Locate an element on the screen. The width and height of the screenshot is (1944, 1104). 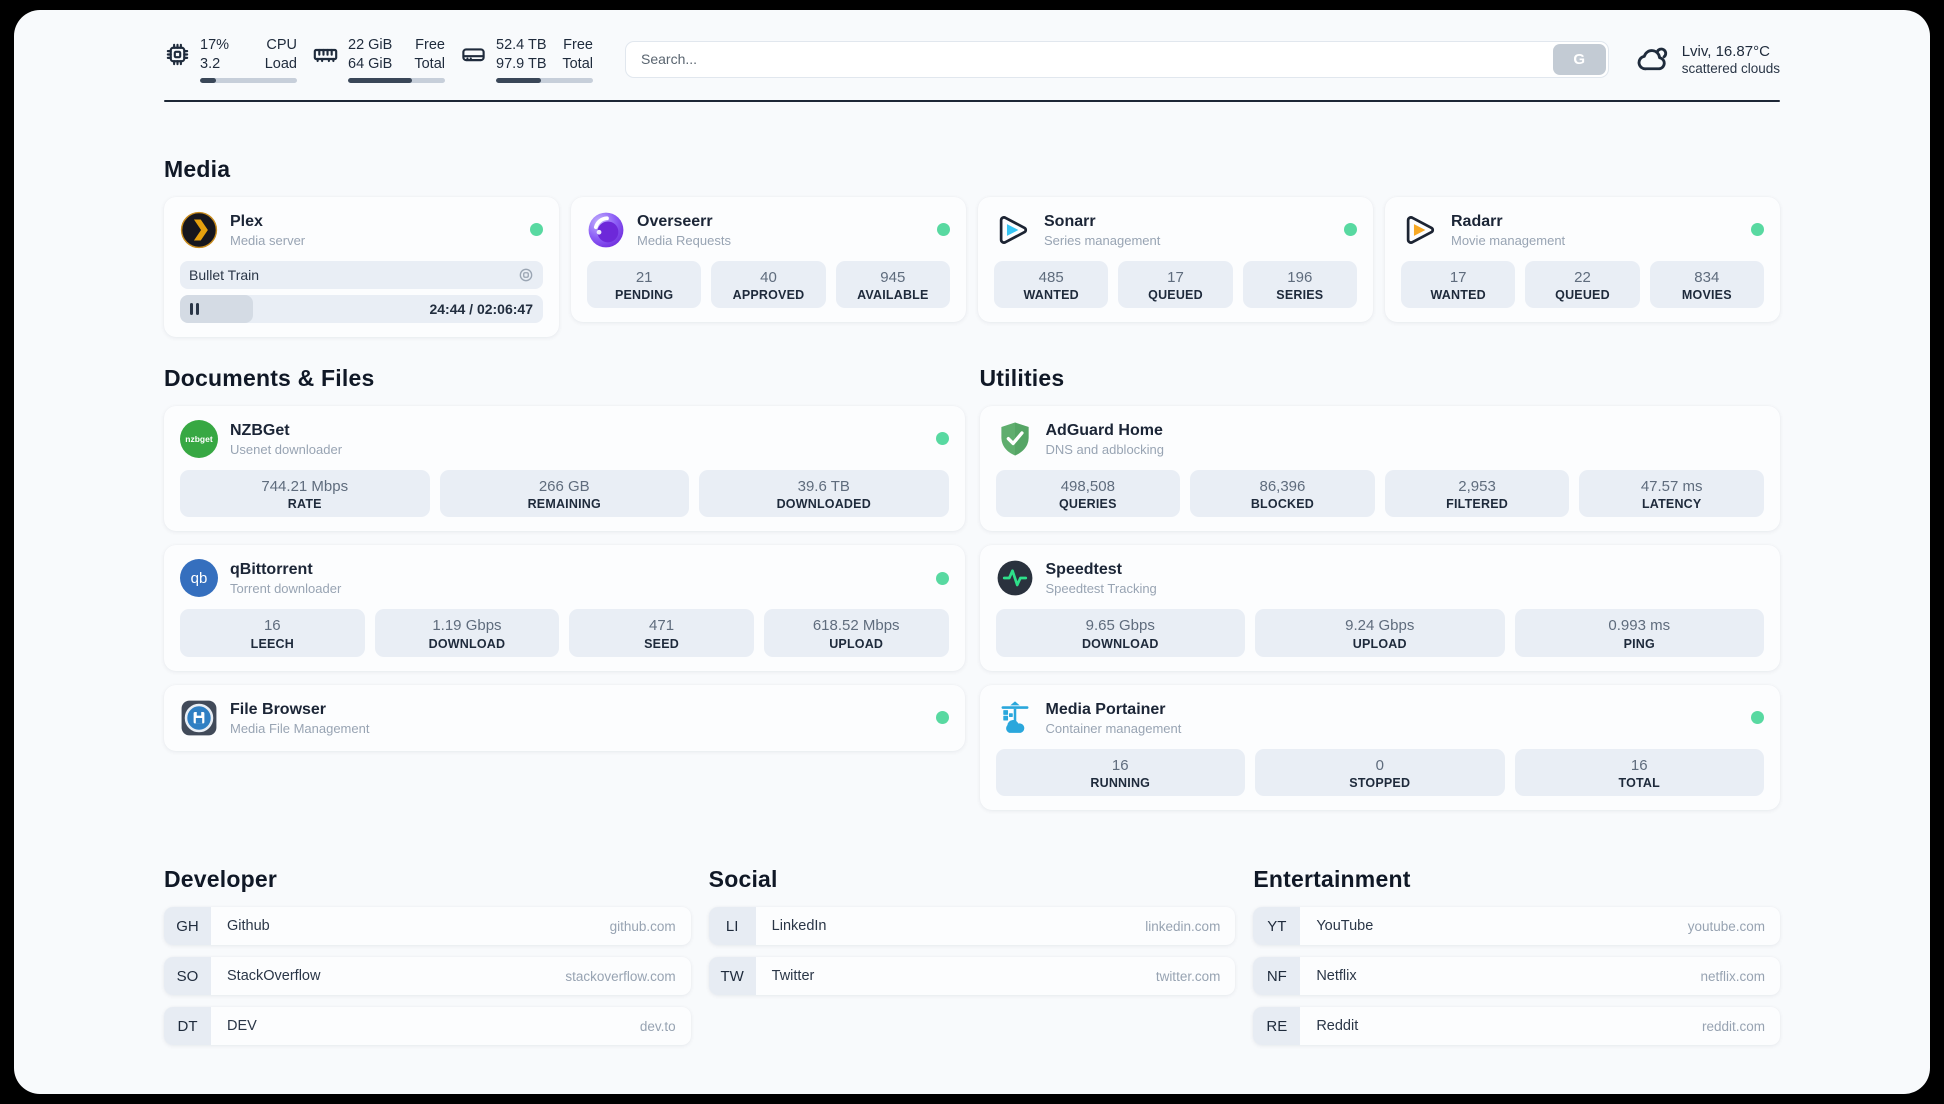
bookmark-url: linkedin.com is located at coordinates (1183, 926).